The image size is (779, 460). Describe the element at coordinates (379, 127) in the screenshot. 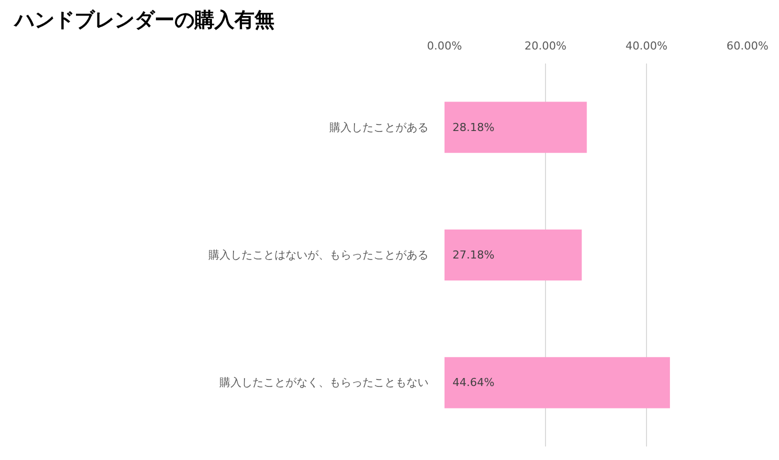

I see `y-tick-label: 購入したことがある` at that location.